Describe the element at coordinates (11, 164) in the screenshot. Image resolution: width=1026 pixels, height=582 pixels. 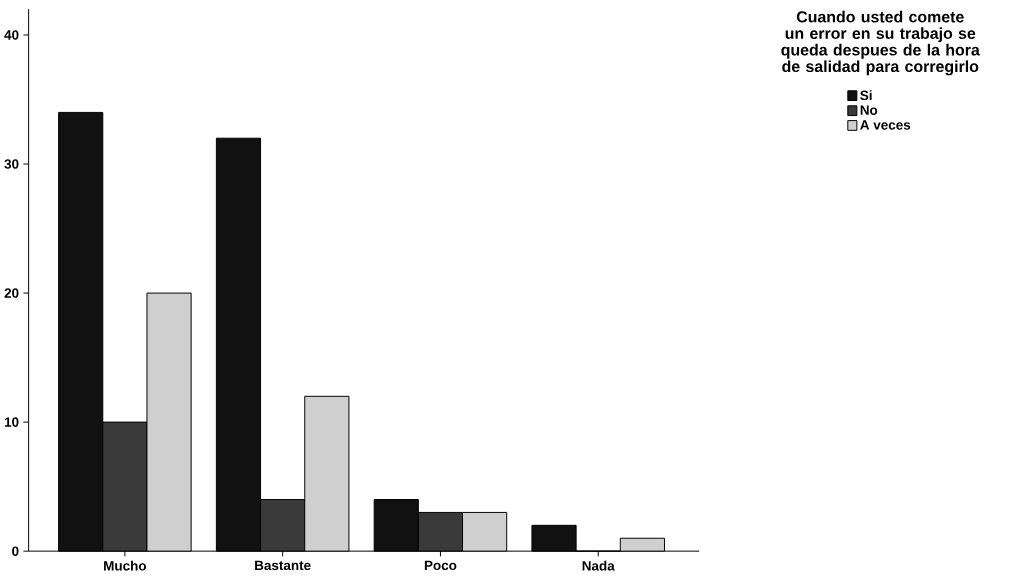
I see `y-tick-label: 30` at that location.